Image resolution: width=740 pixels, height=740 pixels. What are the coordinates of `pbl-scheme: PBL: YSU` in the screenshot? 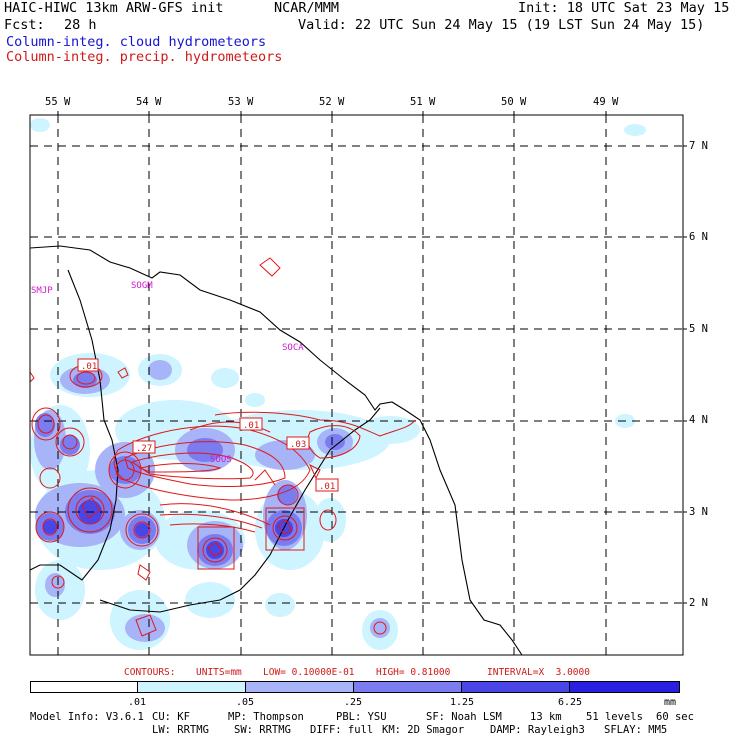 It's located at (361, 717).